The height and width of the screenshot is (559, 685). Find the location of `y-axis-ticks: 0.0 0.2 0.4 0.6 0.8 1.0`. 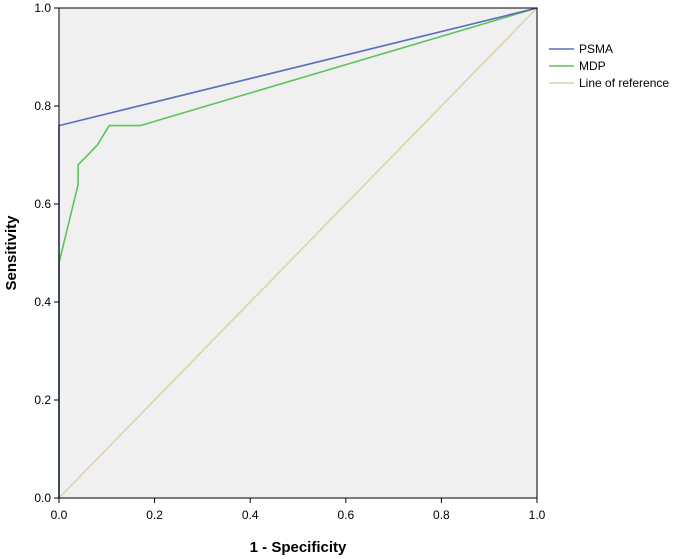

y-axis-ticks: 0.0 0.2 0.4 0.6 0.8 1.0 is located at coordinates (46, 253).